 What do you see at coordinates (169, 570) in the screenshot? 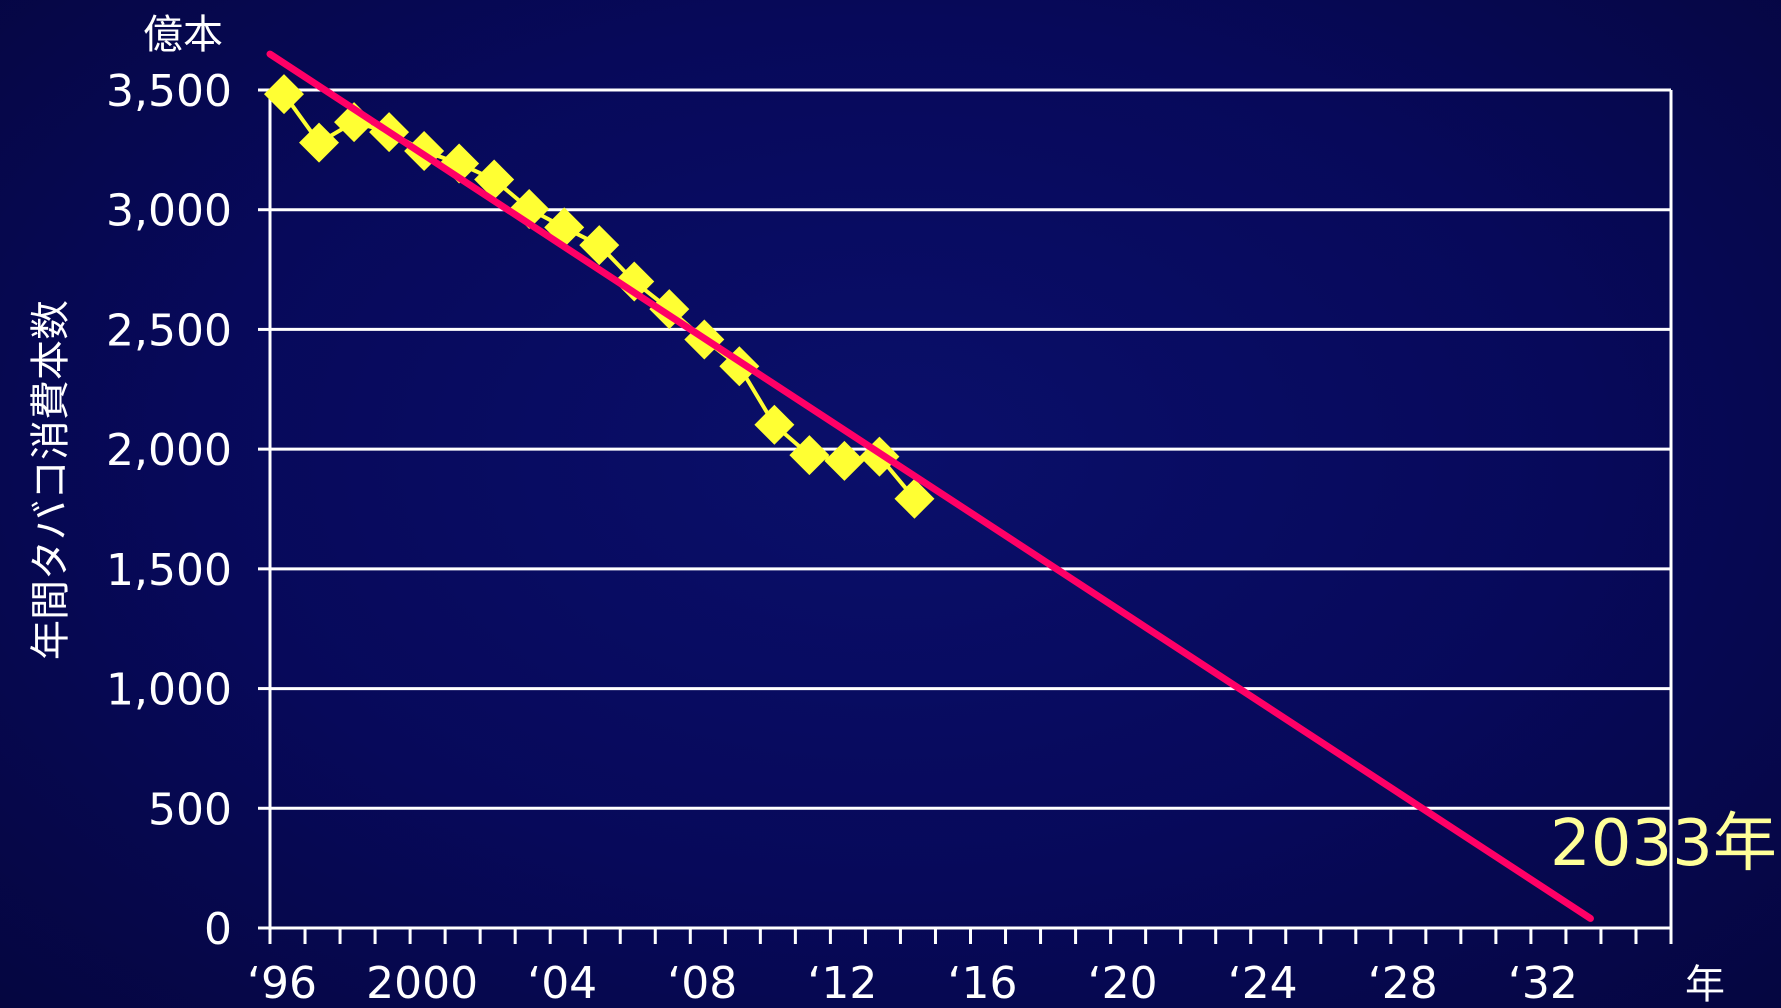
I see `y-tick-label: 1,500` at bounding box center [169, 570].